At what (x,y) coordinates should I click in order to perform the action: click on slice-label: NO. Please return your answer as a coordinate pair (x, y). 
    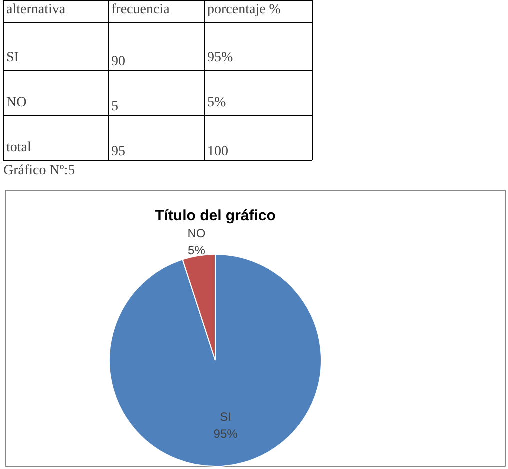
    Looking at the image, I should click on (197, 233).